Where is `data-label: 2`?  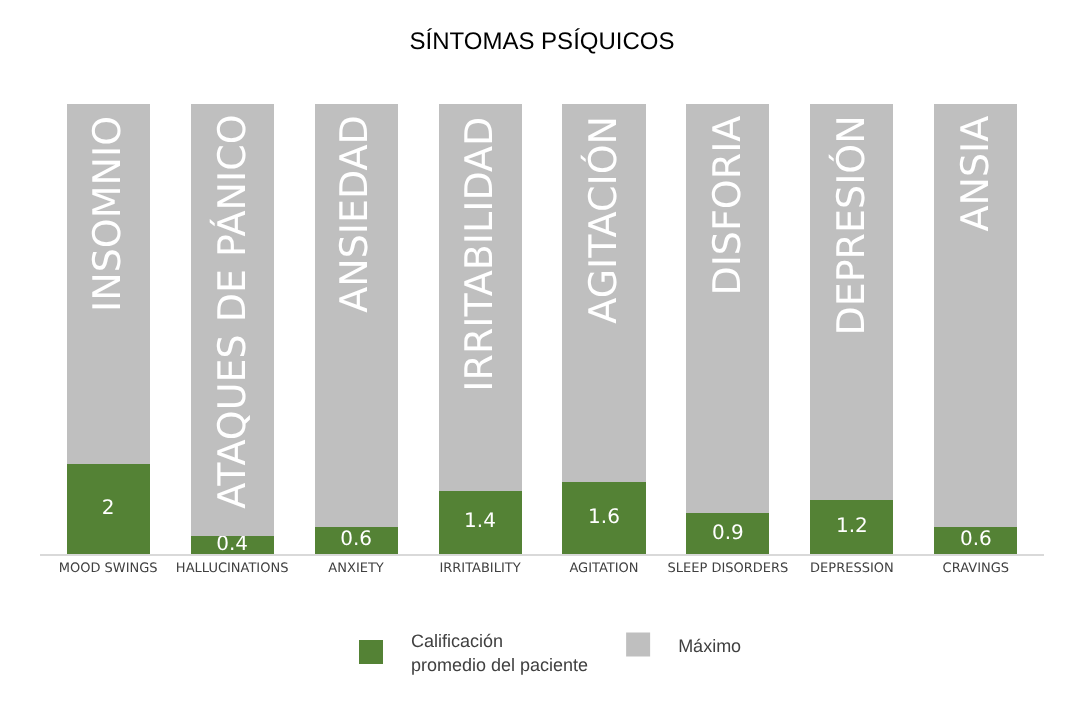 data-label: 2 is located at coordinates (108, 508).